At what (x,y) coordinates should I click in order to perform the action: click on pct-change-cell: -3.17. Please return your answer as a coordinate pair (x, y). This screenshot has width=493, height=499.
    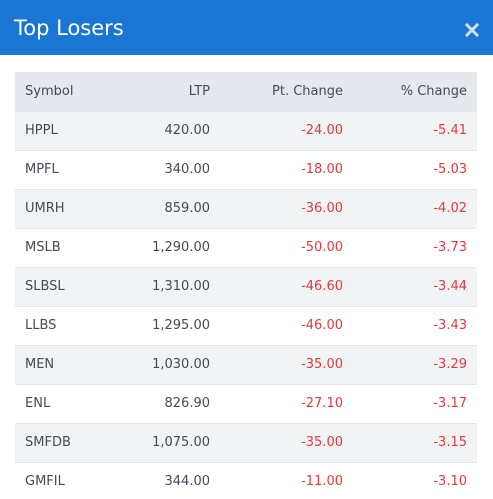
    Looking at the image, I should click on (450, 403).